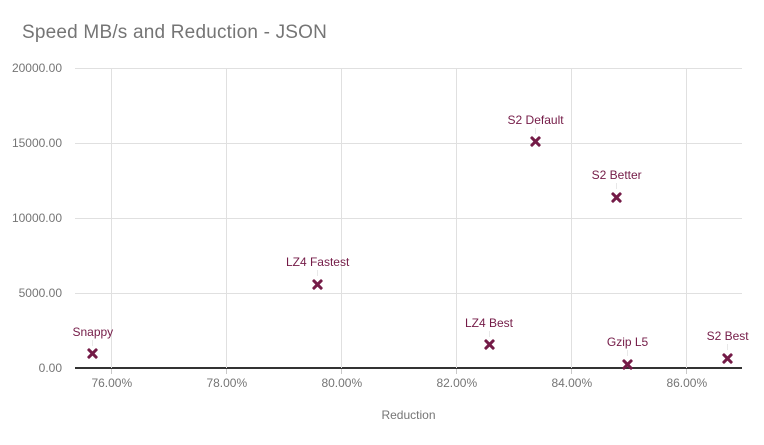  I want to click on x-axis-tick-label: 84.00%, so click(572, 383).